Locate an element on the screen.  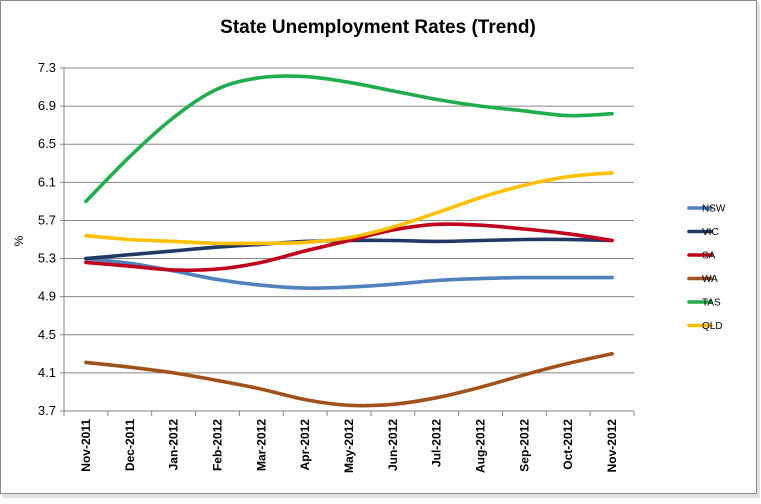
y-axis-ticks: 7.3 6.9 6.5 6.1 5.7 5.3 4.9 4.5 4.1 3.7 is located at coordinates (51, 239).